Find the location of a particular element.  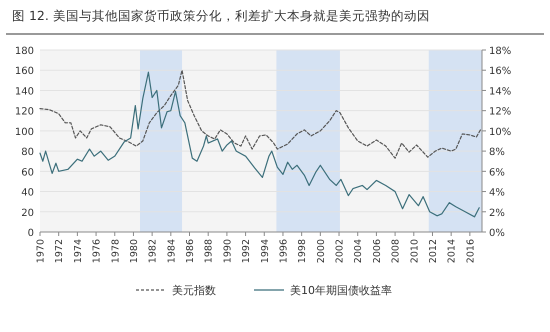

x-tick-label: 2008 is located at coordinates (396, 251).